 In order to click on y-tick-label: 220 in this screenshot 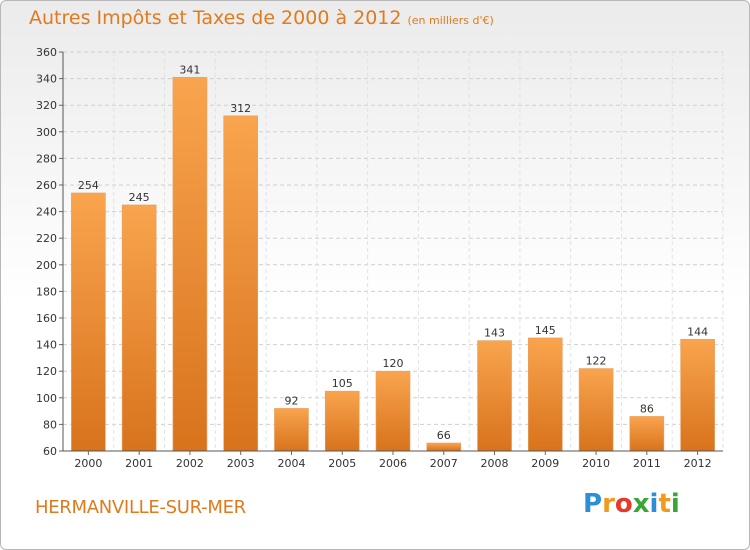, I will do `click(46, 238)`.